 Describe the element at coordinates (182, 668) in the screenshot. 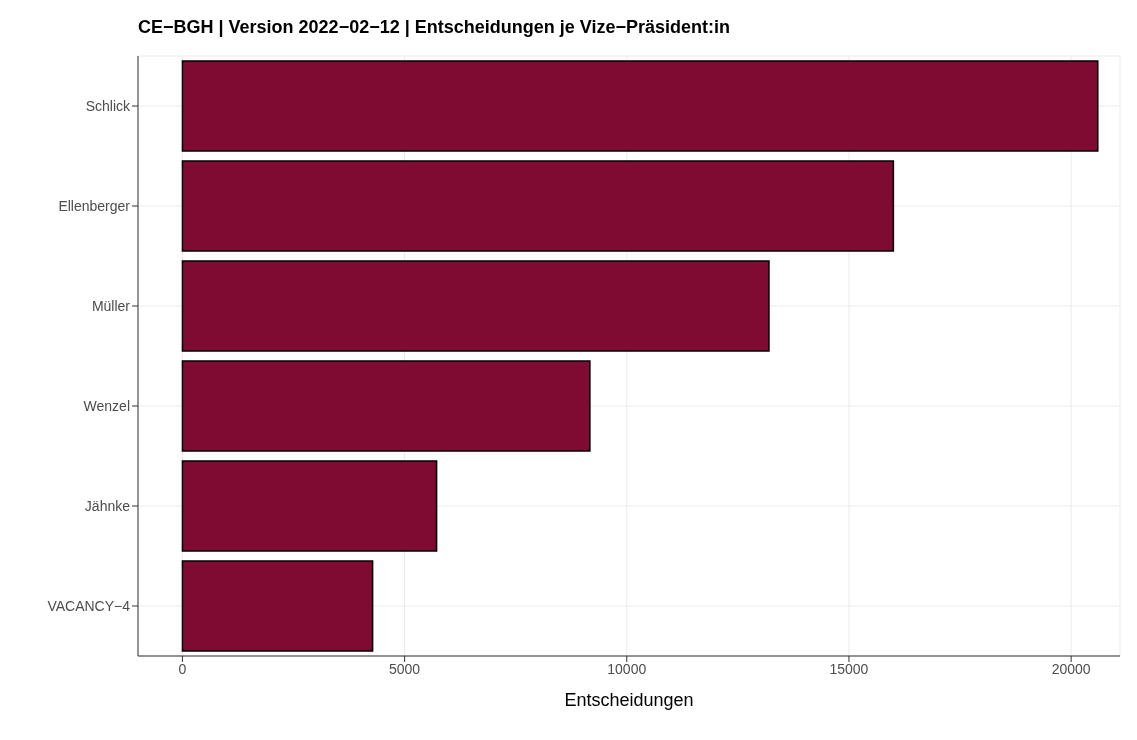

I see `x-tick-label: 0` at that location.